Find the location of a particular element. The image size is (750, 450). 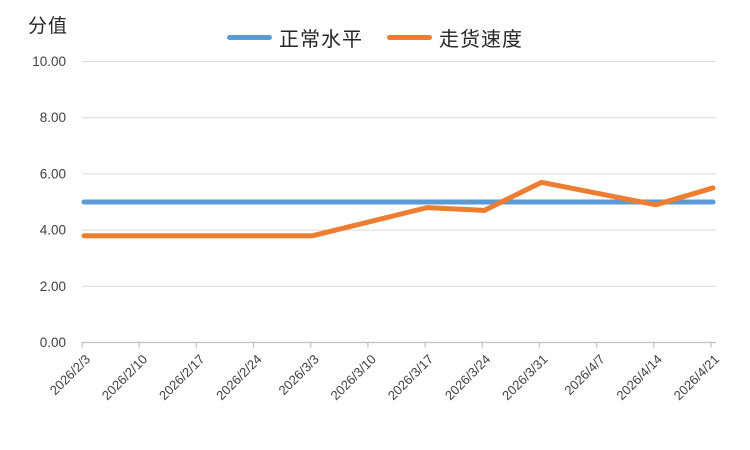

y-axis-title: 分值 is located at coordinates (48, 26).